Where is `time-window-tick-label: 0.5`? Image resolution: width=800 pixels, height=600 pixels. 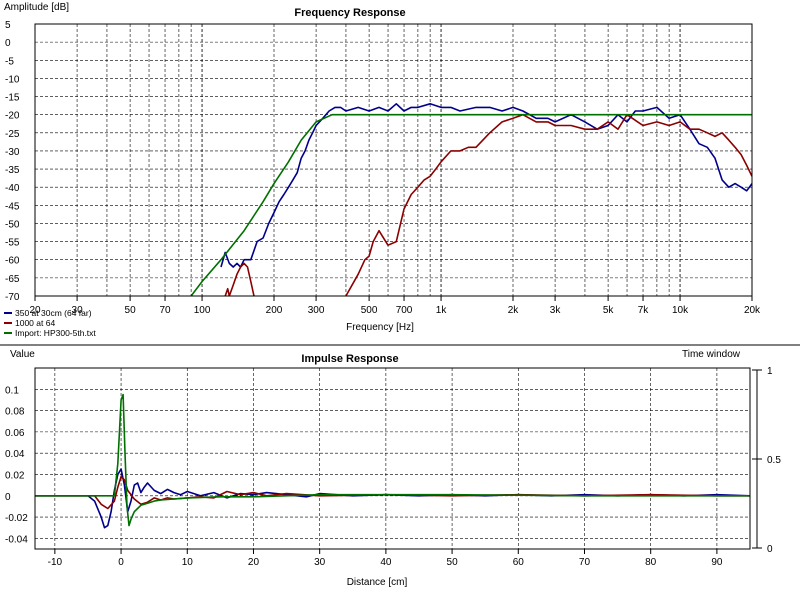 time-window-tick-label: 0.5 is located at coordinates (774, 460).